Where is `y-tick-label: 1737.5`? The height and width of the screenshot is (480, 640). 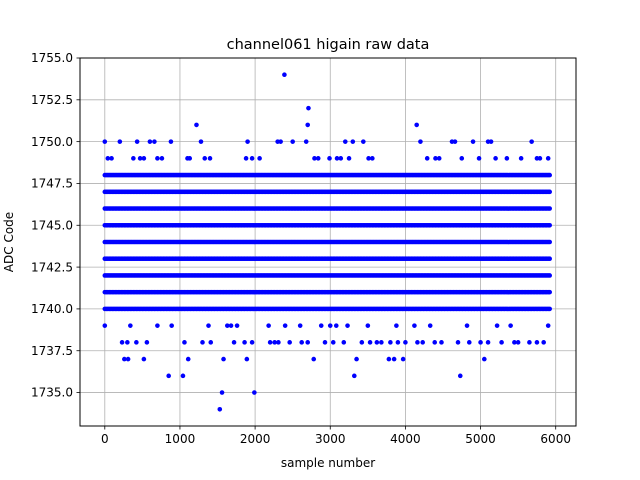
y-tick-label: 1737.5 is located at coordinates (52, 351).